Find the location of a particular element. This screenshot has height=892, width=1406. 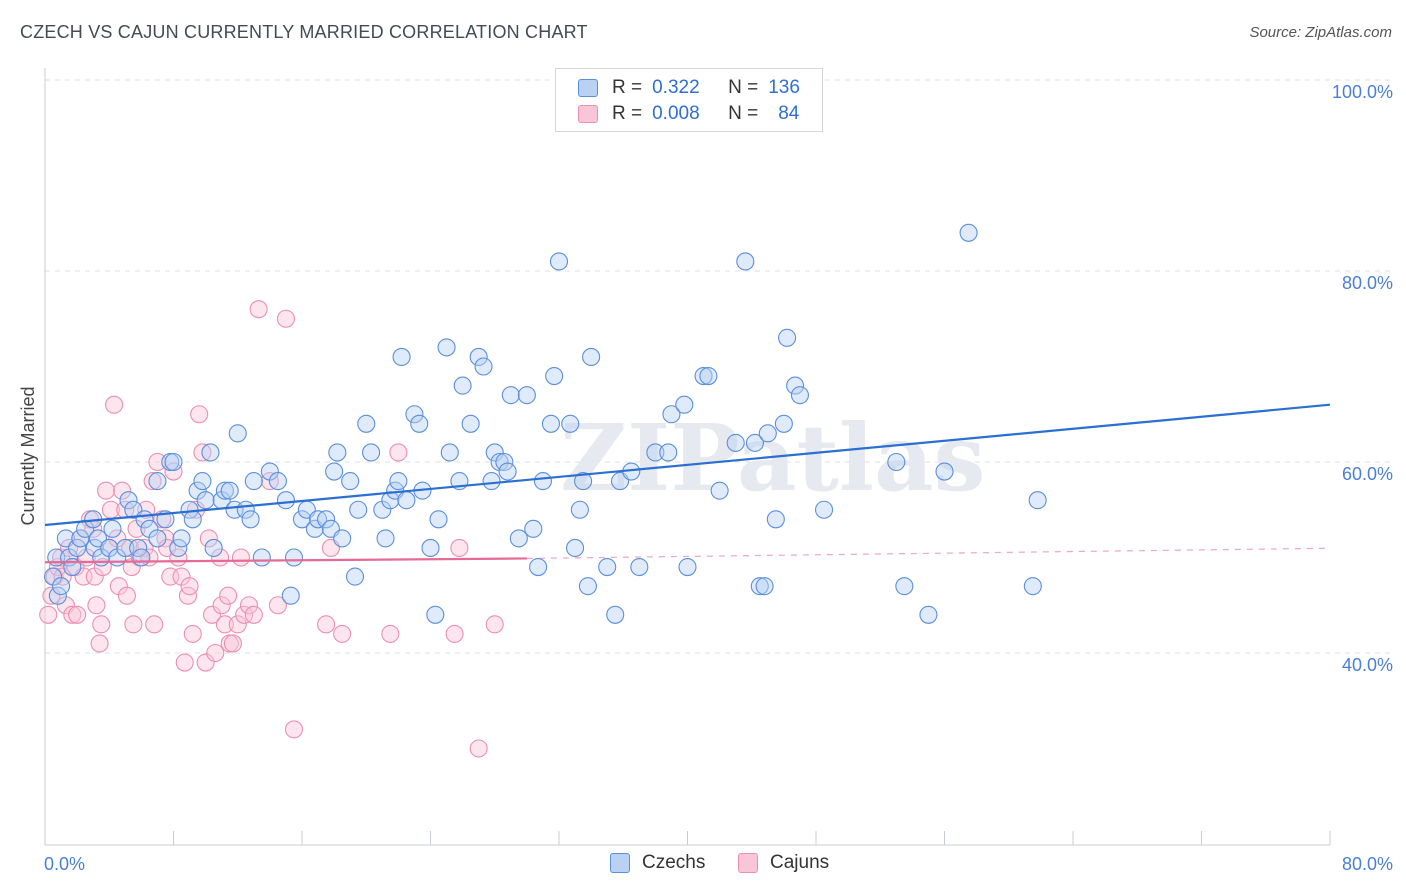

watermark: ZIPatlas is located at coordinates (772, 458).